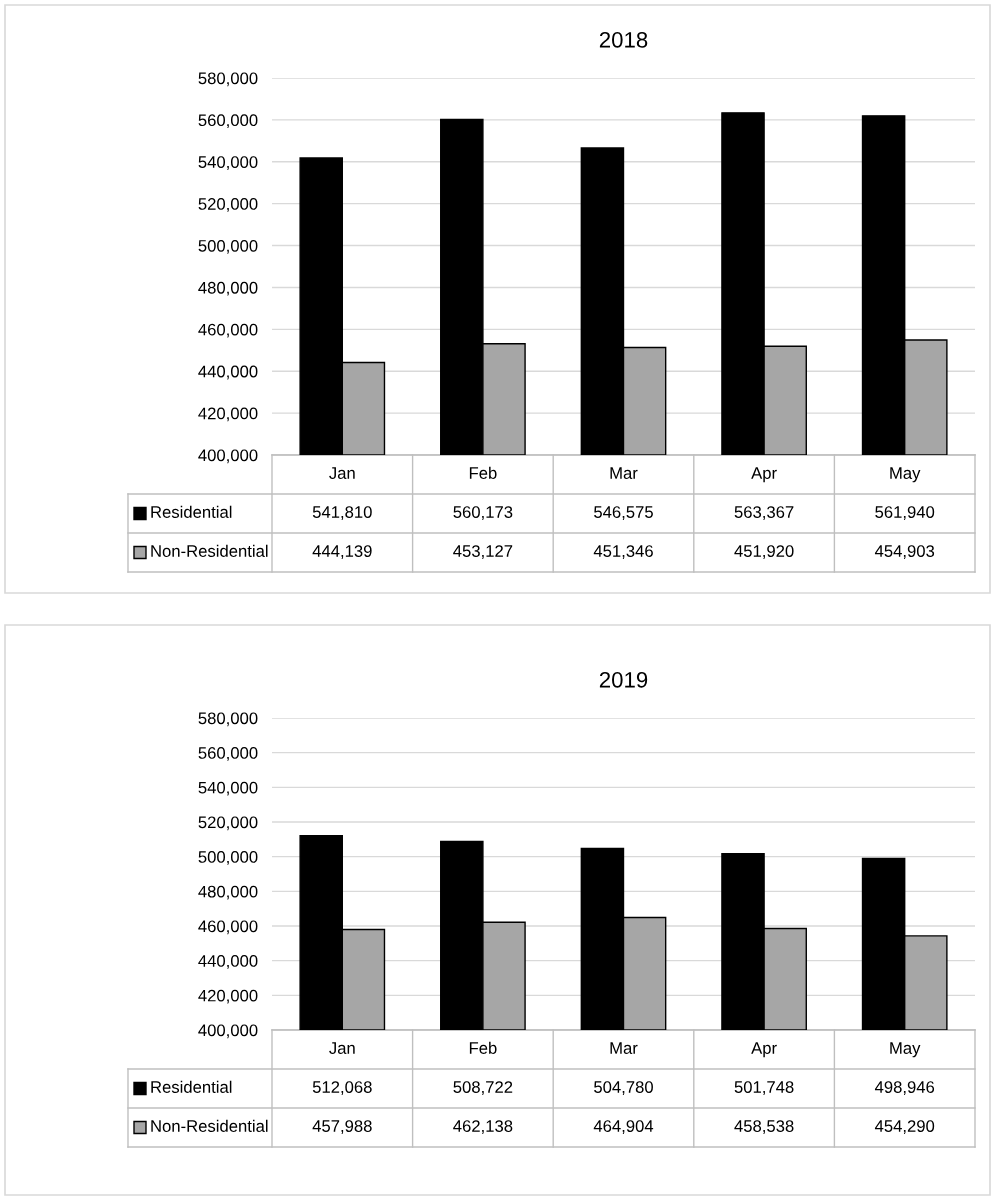  I want to click on data-label: 561,940, so click(905, 513).